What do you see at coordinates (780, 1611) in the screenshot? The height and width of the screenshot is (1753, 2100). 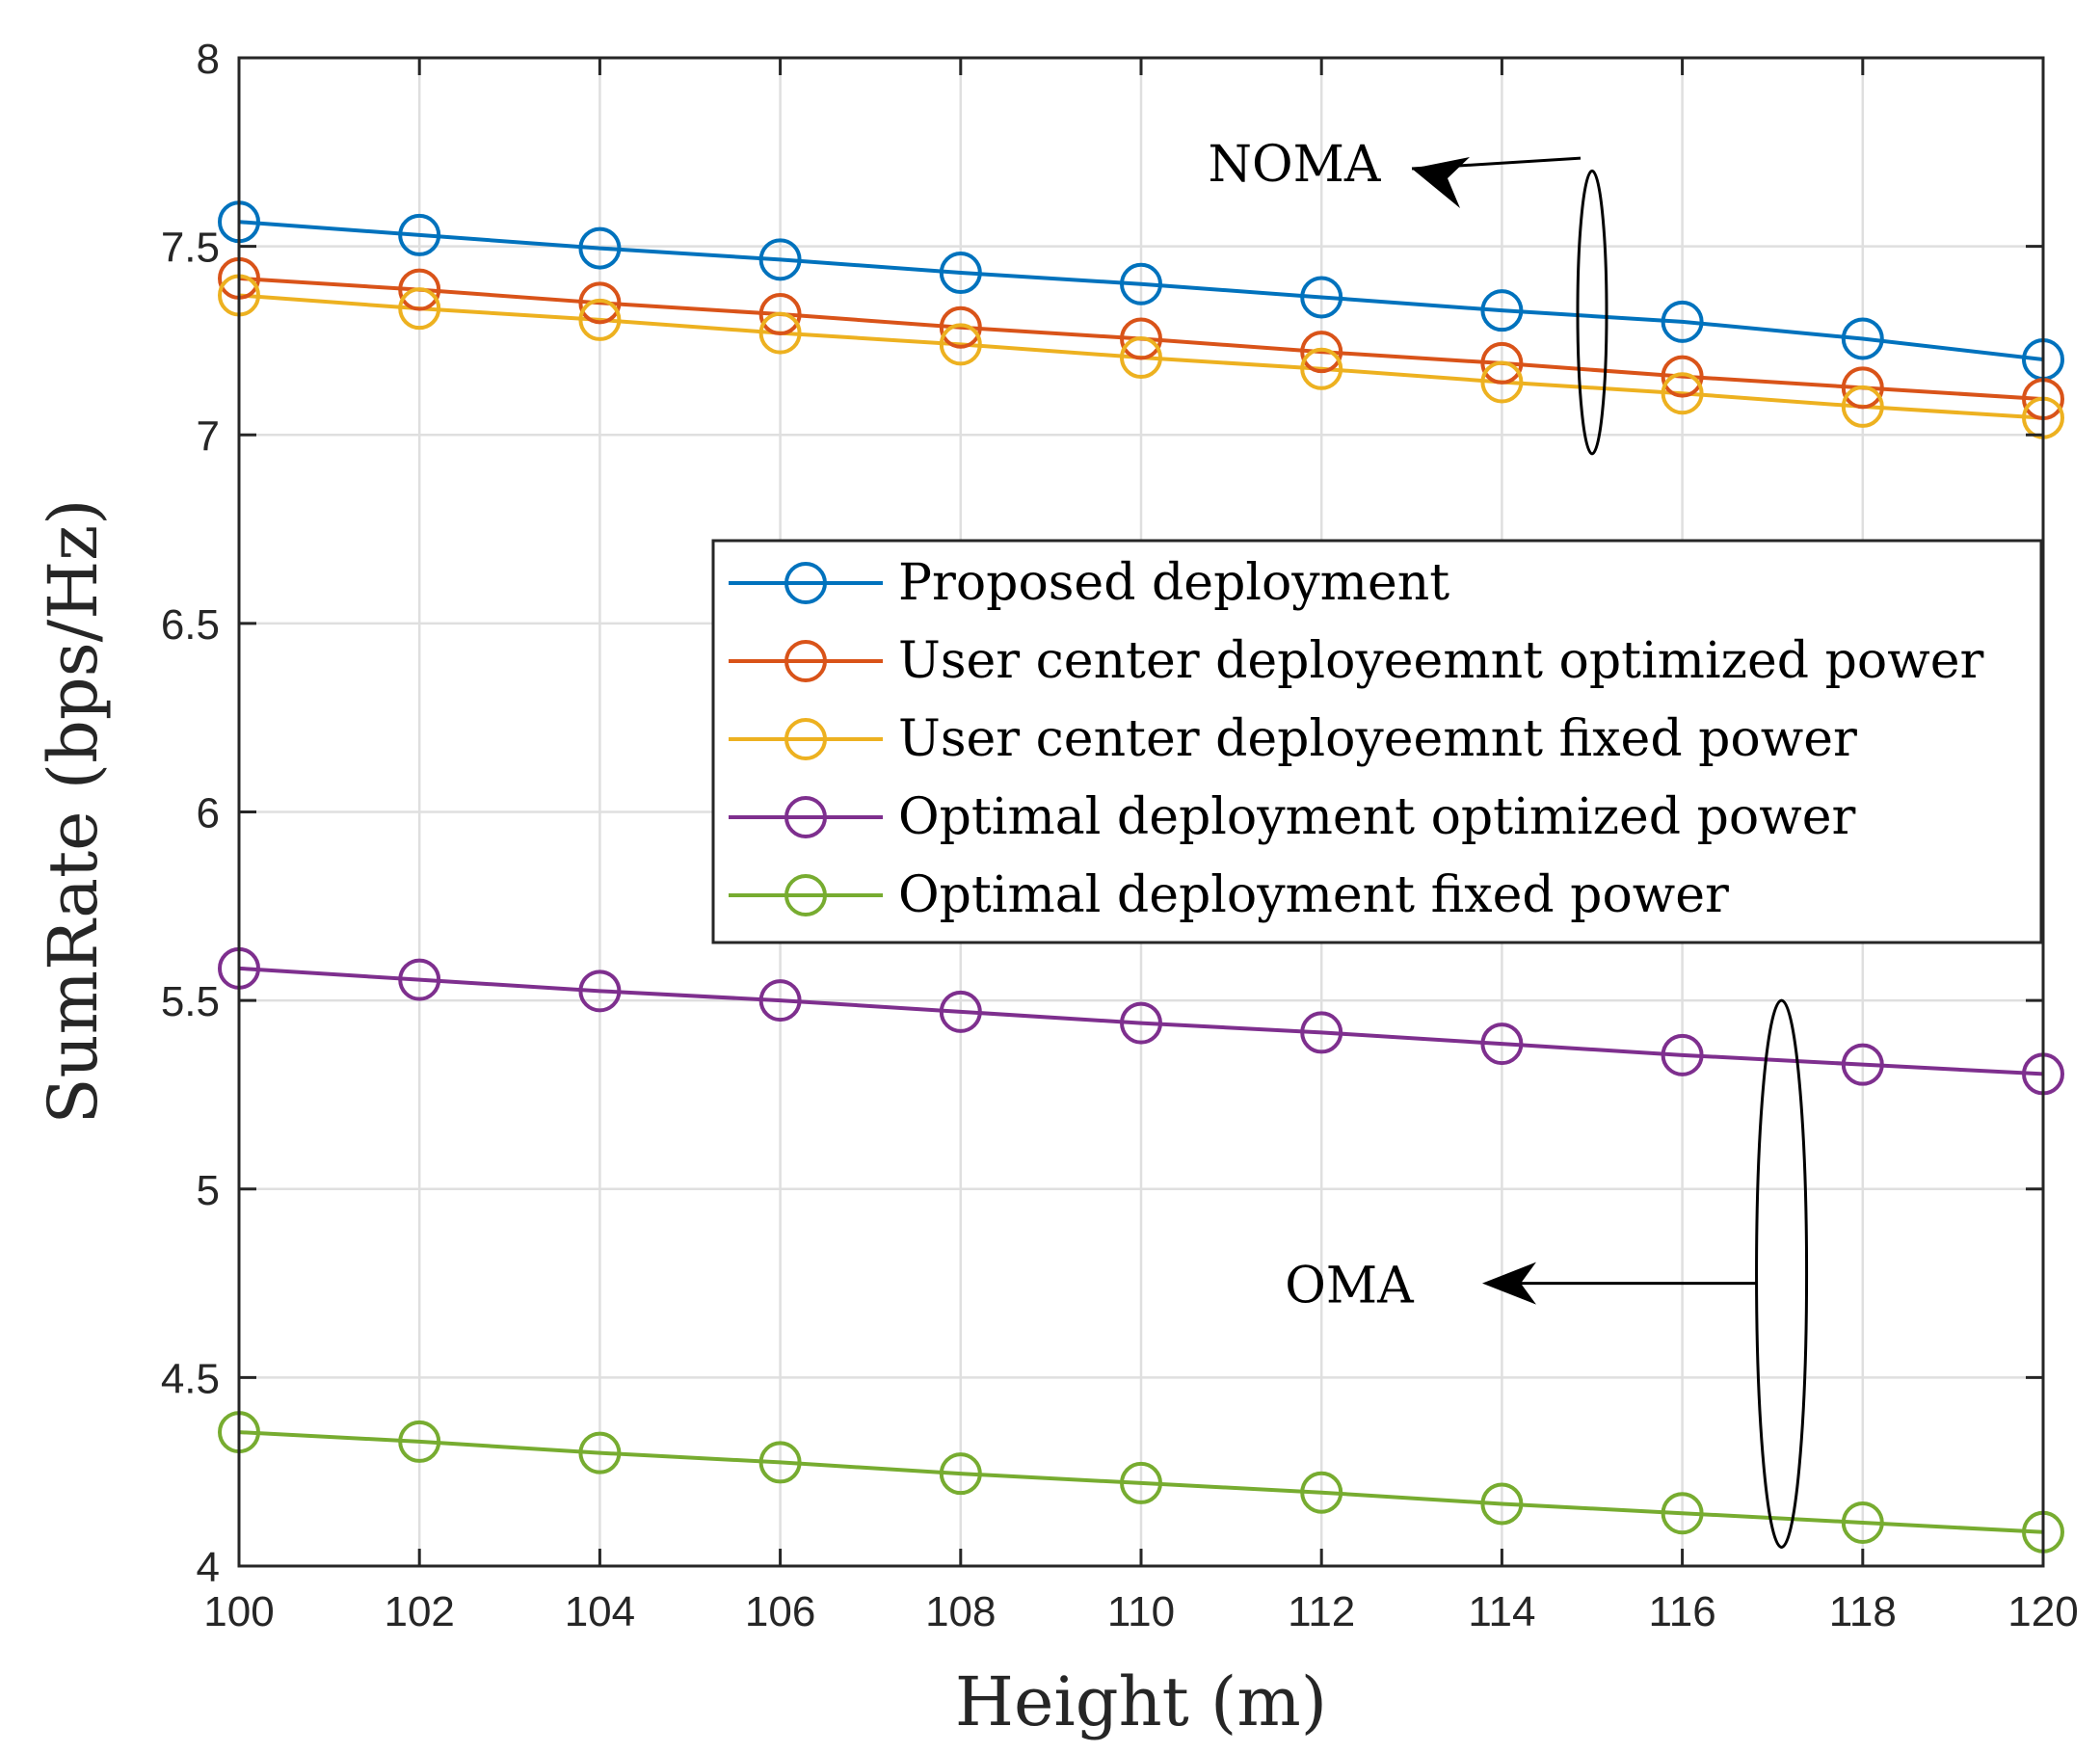 I see `x-tick-label: 106` at bounding box center [780, 1611].